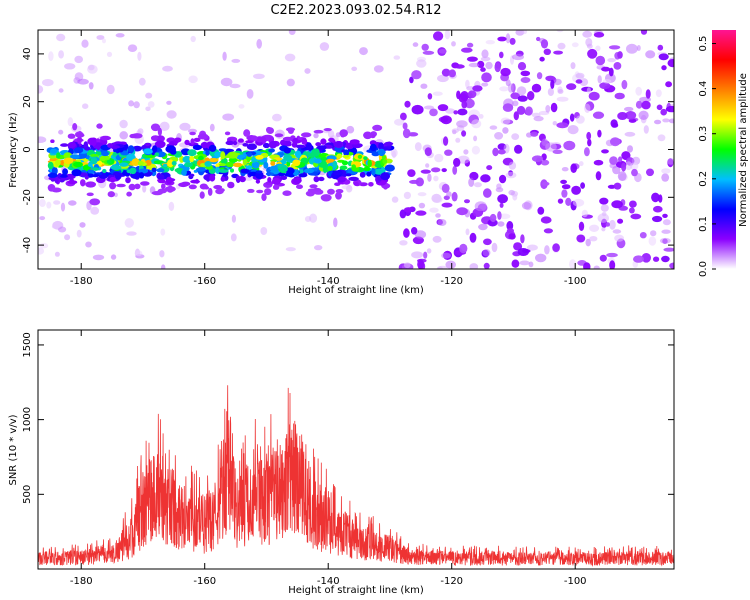  What do you see at coordinates (27, 344) in the screenshot?
I see `y-tick-label: 1500` at bounding box center [27, 344].